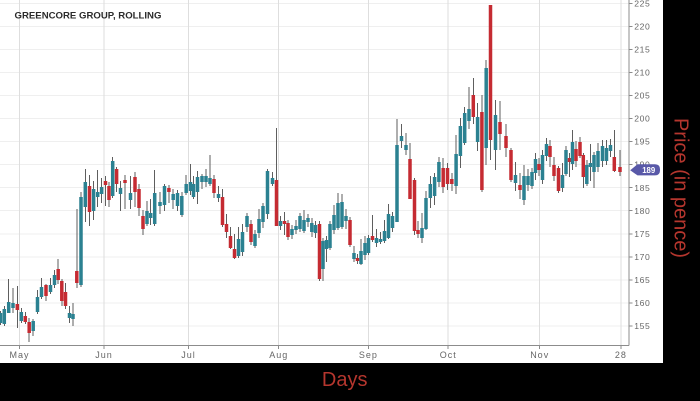 The image size is (700, 401). I want to click on svg-text: 175, so click(642, 234).